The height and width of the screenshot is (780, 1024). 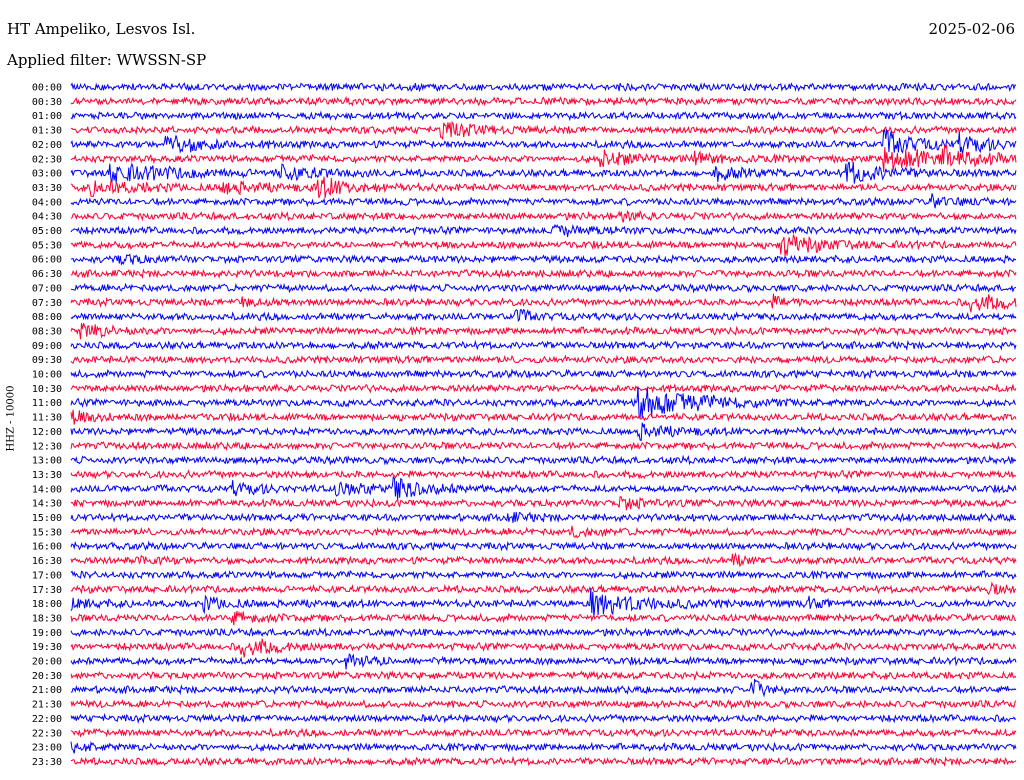 I want to click on station-title: HT Ampeliko, Lesvos Isl., so click(x=101, y=29).